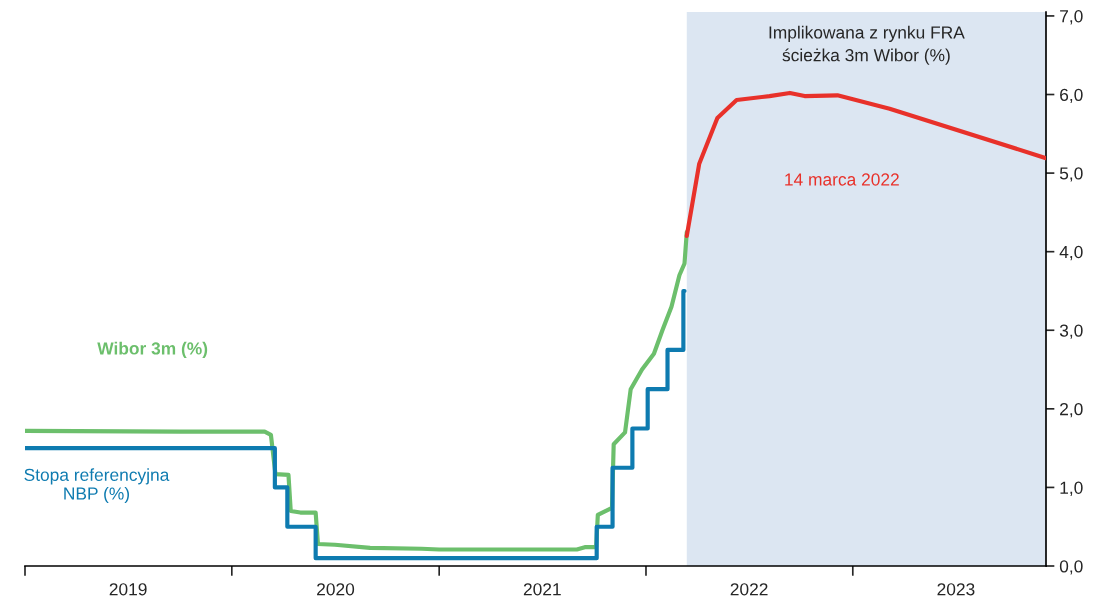  What do you see at coordinates (956, 589) in the screenshot?
I see `x-tick-label: 2023` at bounding box center [956, 589].